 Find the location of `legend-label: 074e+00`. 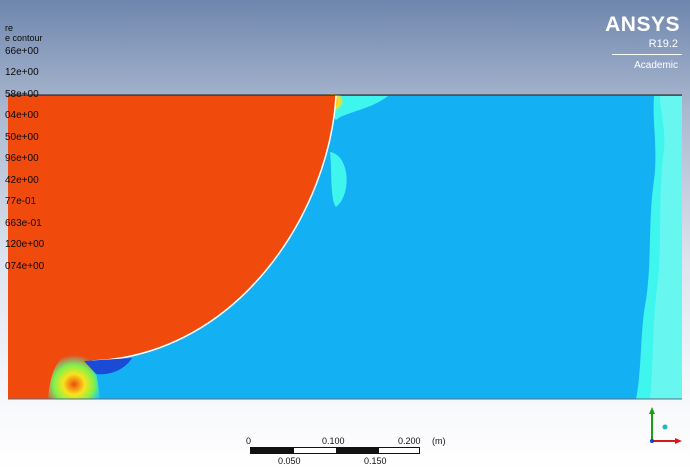

legend-label: 074e+00 is located at coordinates (25, 266).